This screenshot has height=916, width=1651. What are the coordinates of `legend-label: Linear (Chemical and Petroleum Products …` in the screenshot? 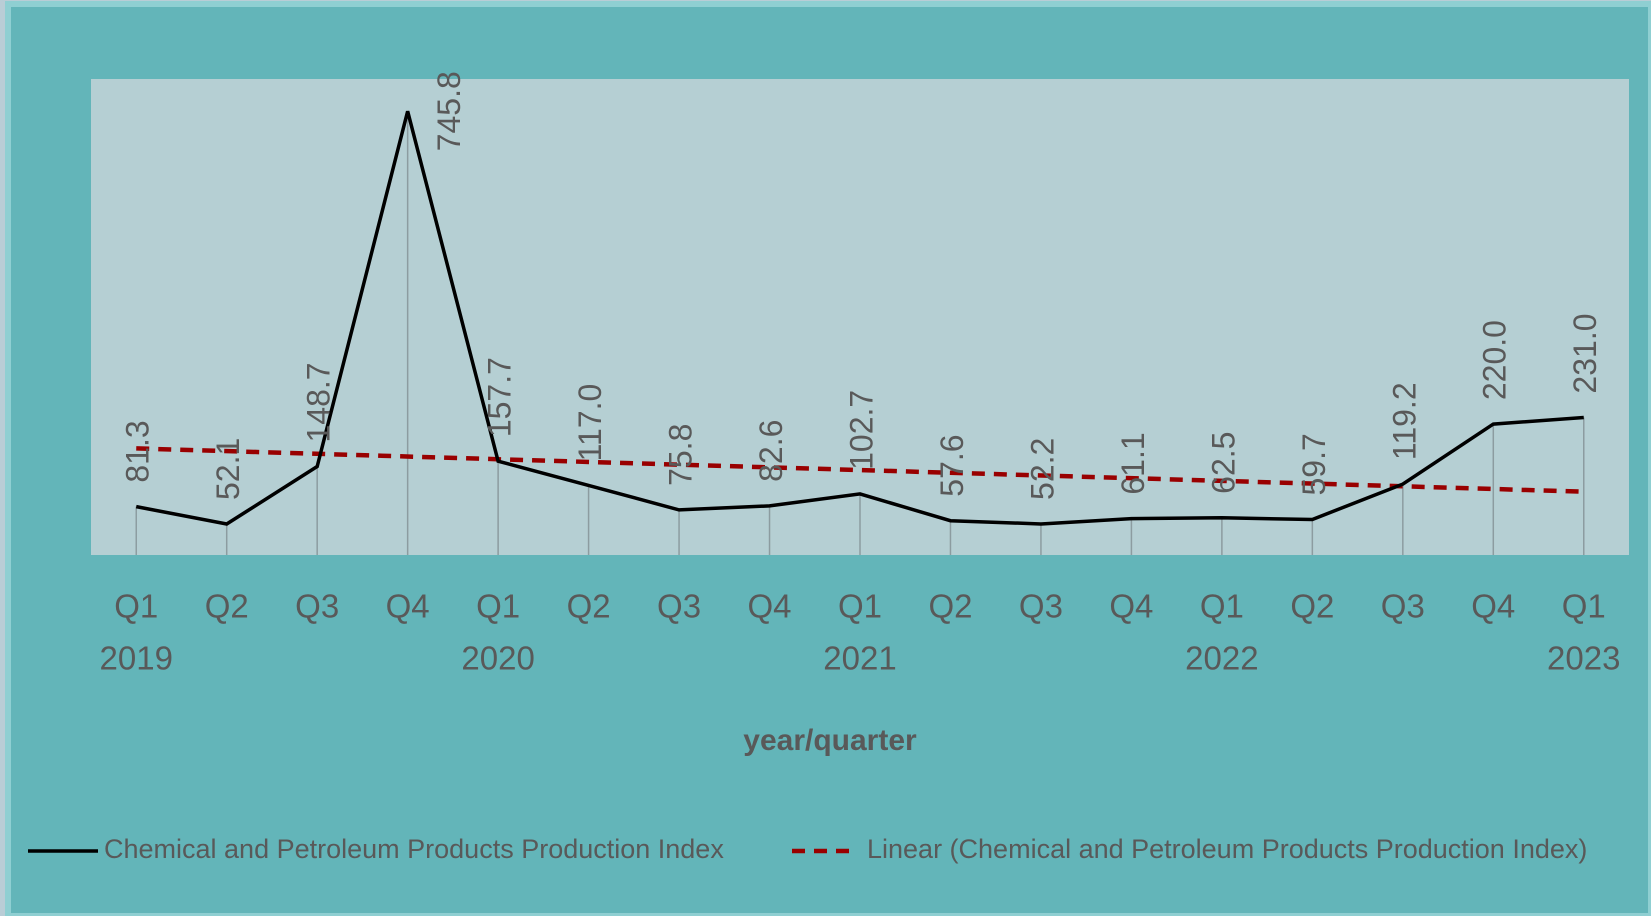 It's located at (1227, 849).